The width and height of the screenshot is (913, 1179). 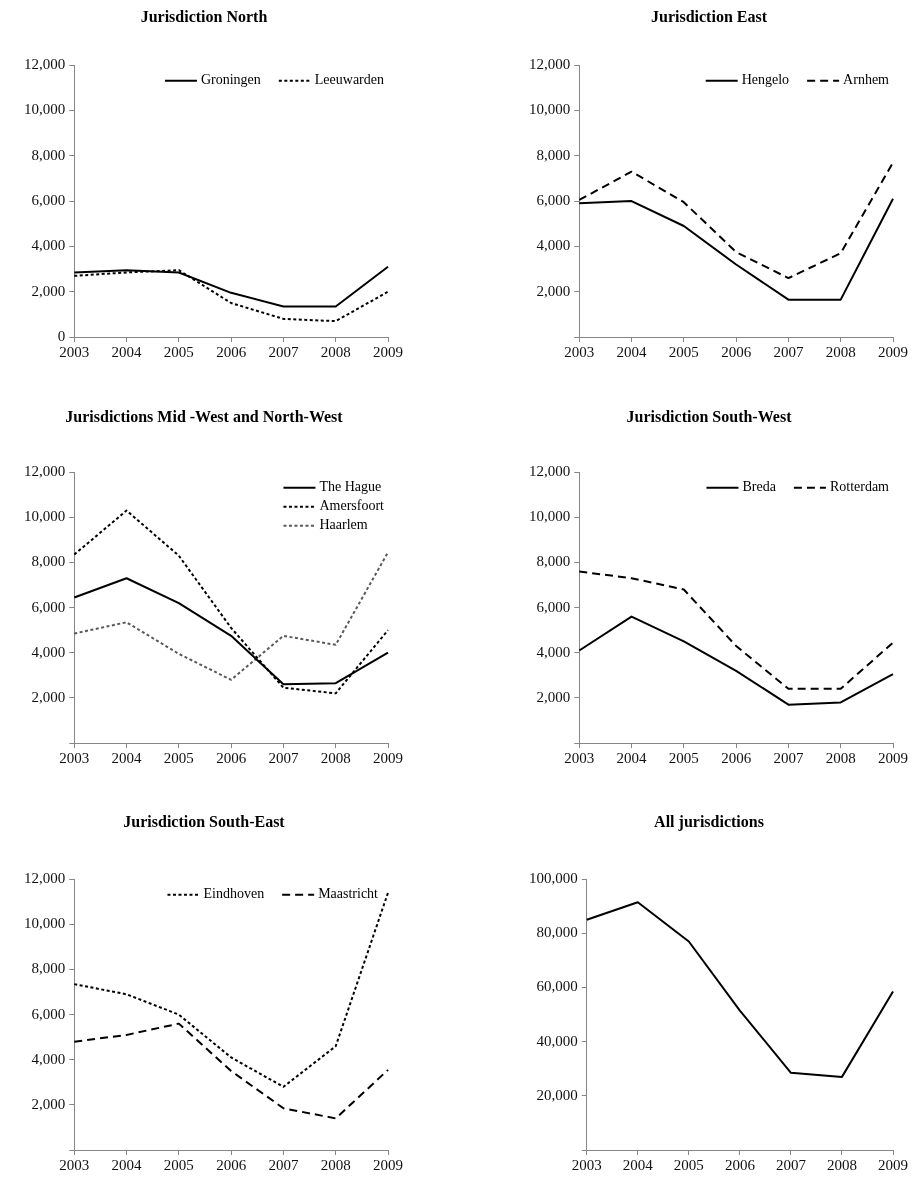 What do you see at coordinates (349, 80) in the screenshot?
I see `legend-label: Leeuwarden` at bounding box center [349, 80].